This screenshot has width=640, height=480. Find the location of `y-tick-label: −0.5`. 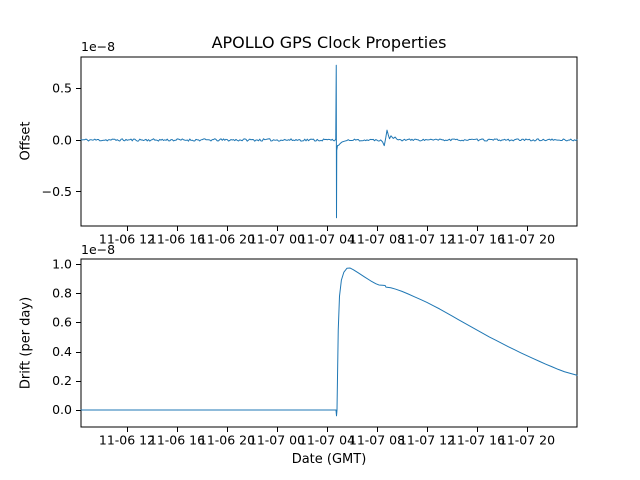

y-tick-label: −0.5 is located at coordinates (57, 191).